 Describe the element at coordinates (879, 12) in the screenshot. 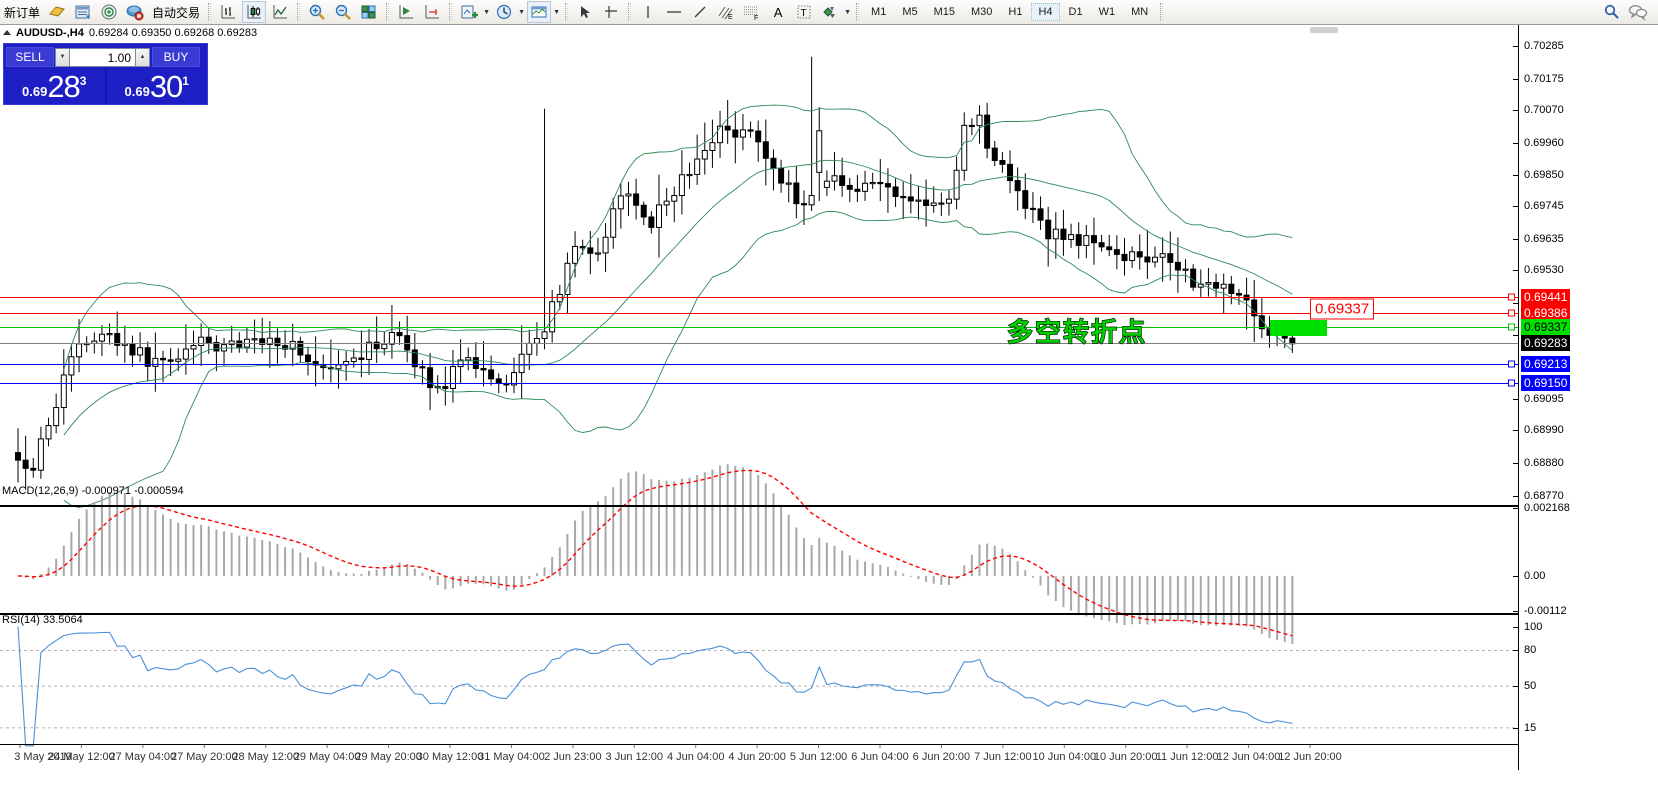

I see `timeframe-m1: M1` at that location.